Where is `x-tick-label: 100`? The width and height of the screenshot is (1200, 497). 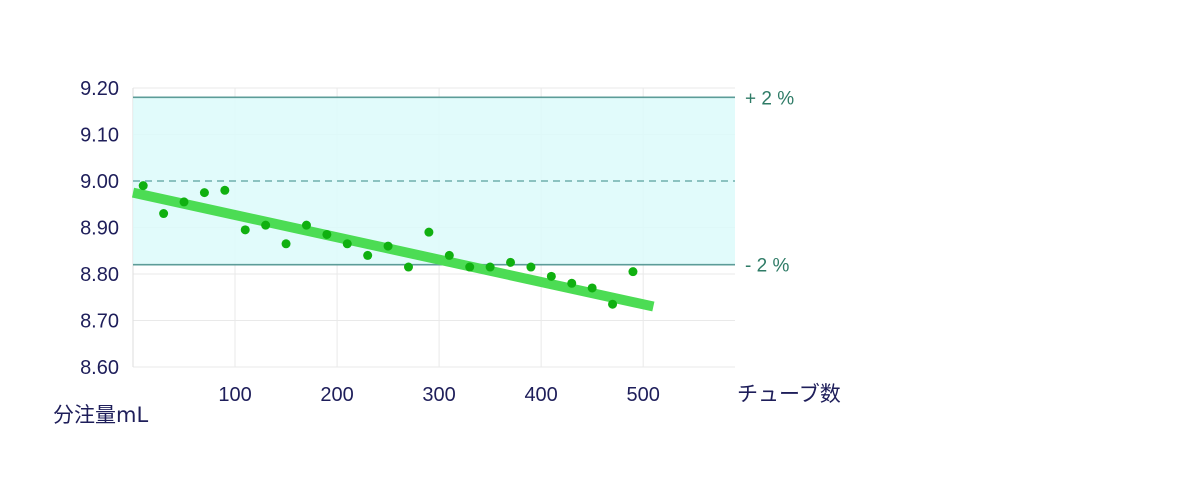
x-tick-label: 100 is located at coordinates (234, 395).